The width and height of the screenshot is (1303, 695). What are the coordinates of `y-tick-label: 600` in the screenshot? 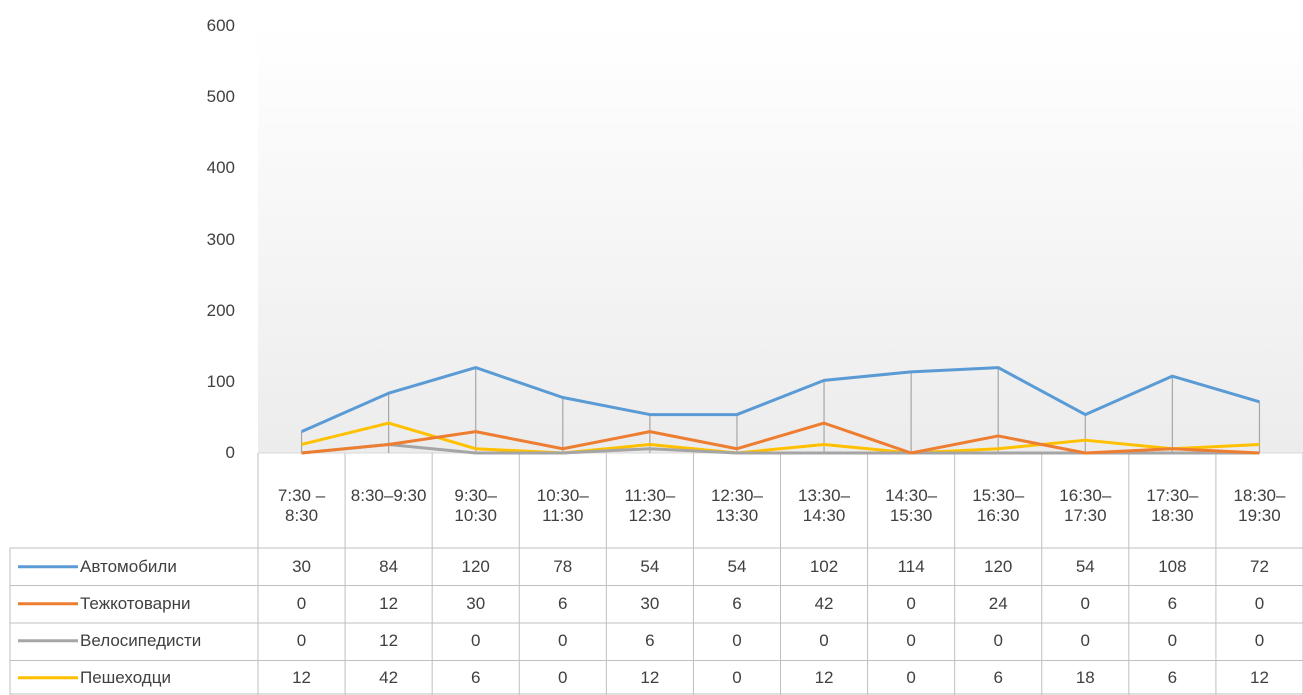 It's located at (220, 25).